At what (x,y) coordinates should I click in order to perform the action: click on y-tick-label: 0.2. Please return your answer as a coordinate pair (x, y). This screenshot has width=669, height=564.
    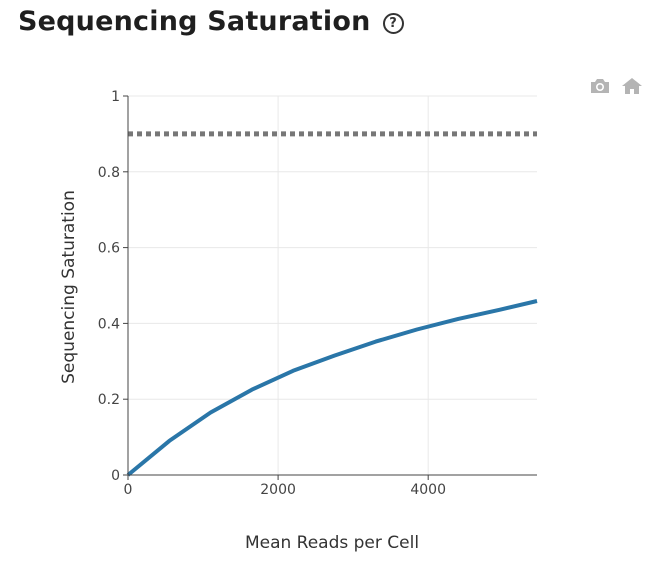
    Looking at the image, I should click on (109, 400).